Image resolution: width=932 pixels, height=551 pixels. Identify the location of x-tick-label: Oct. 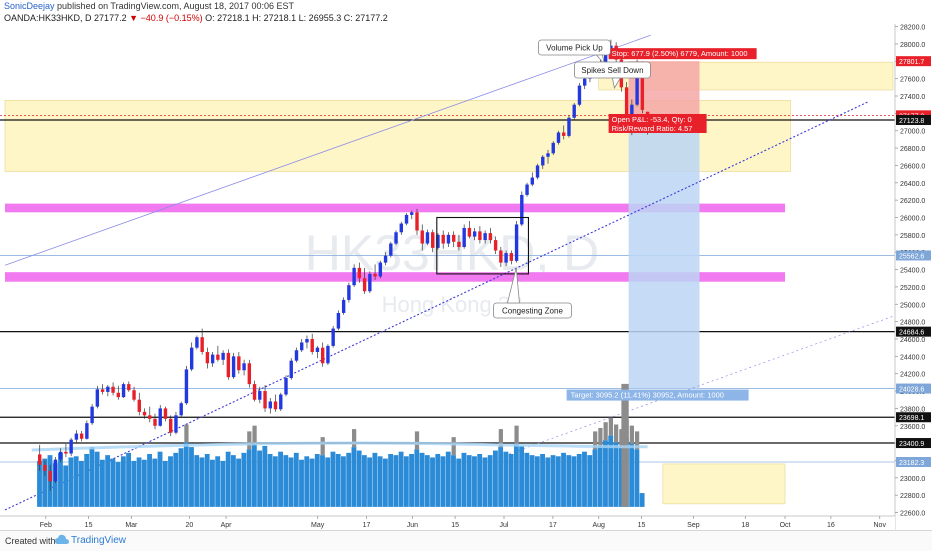
(785, 525).